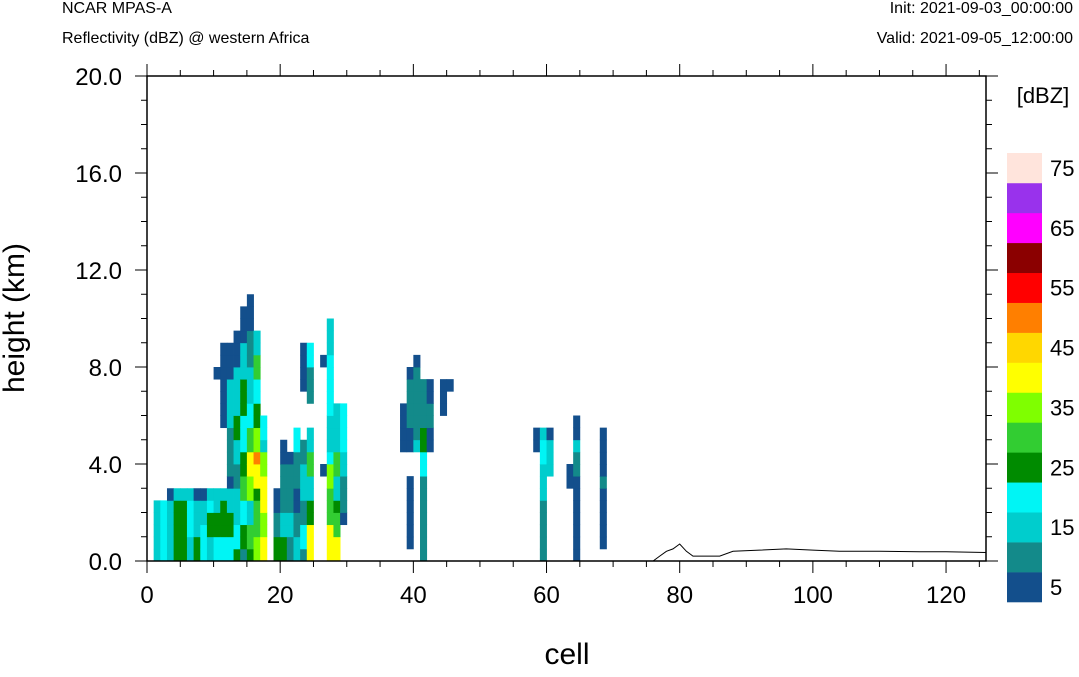 The image size is (1079, 677). What do you see at coordinates (1062, 407) in the screenshot?
I see `colorbar-label: 35` at bounding box center [1062, 407].